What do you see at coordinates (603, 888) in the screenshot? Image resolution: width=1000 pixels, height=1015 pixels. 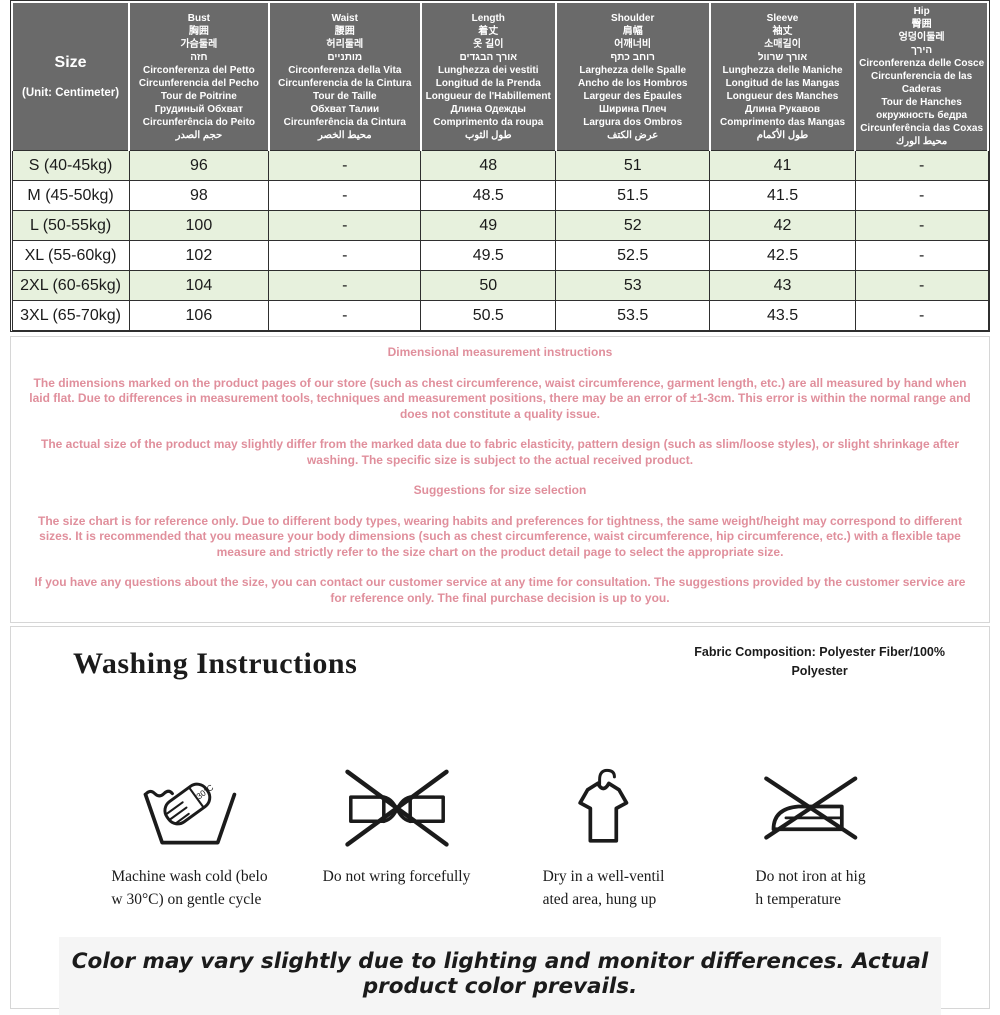 I see `care-label-hang-dry: Dry in a well-ventil ated area, hung up` at bounding box center [603, 888].